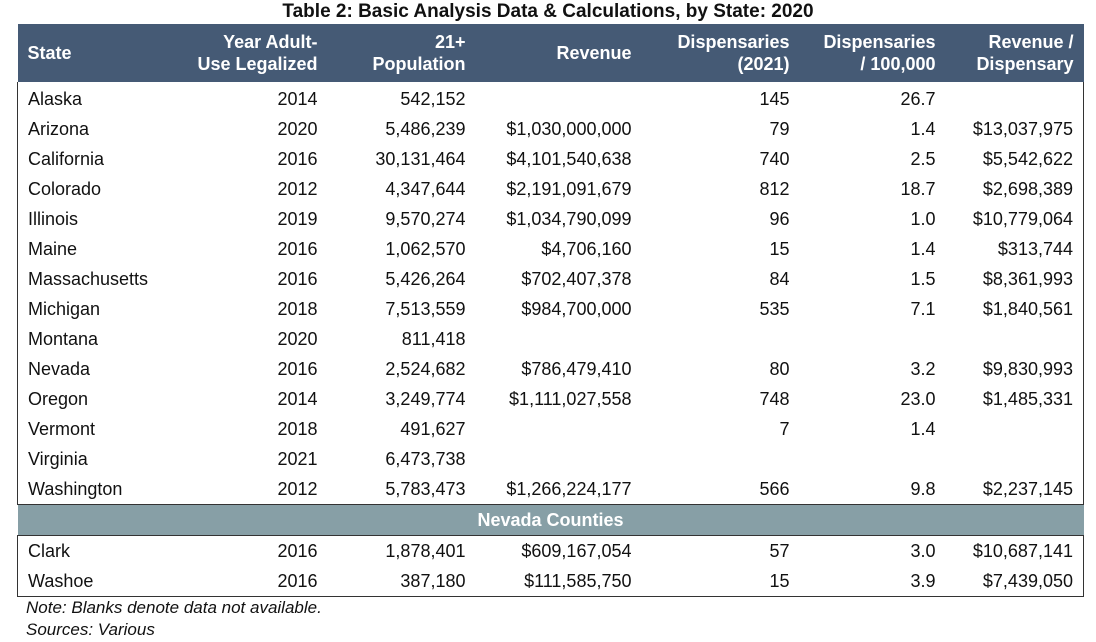  What do you see at coordinates (1014, 309) in the screenshot?
I see `table-cell: $1,840,561` at bounding box center [1014, 309].